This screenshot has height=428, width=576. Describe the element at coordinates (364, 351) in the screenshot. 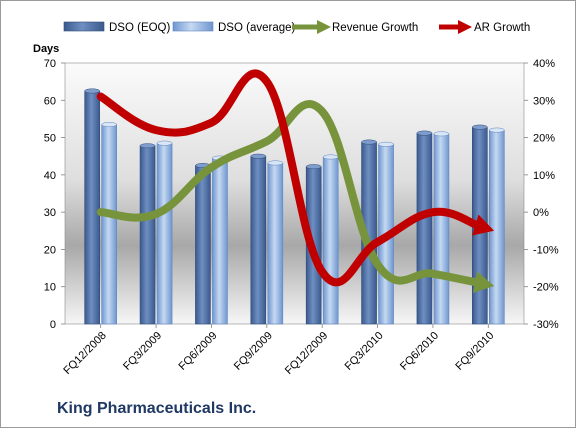

I see `x-tick-label: FQ3/2010` at that location.